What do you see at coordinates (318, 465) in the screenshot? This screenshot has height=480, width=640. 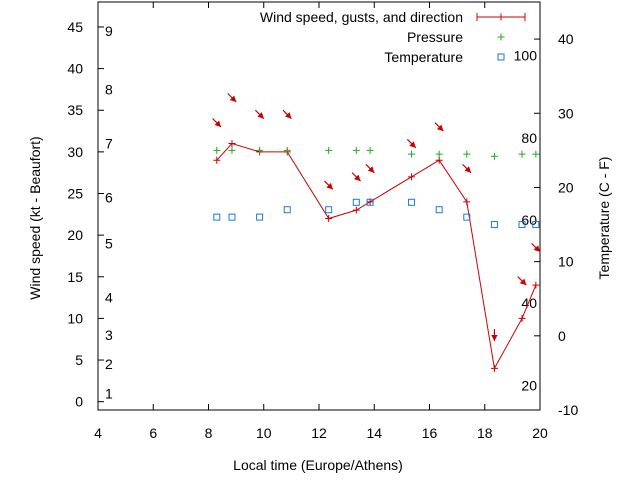 I see `x-axis-label: Local time (Europe/Athens)` at bounding box center [318, 465].